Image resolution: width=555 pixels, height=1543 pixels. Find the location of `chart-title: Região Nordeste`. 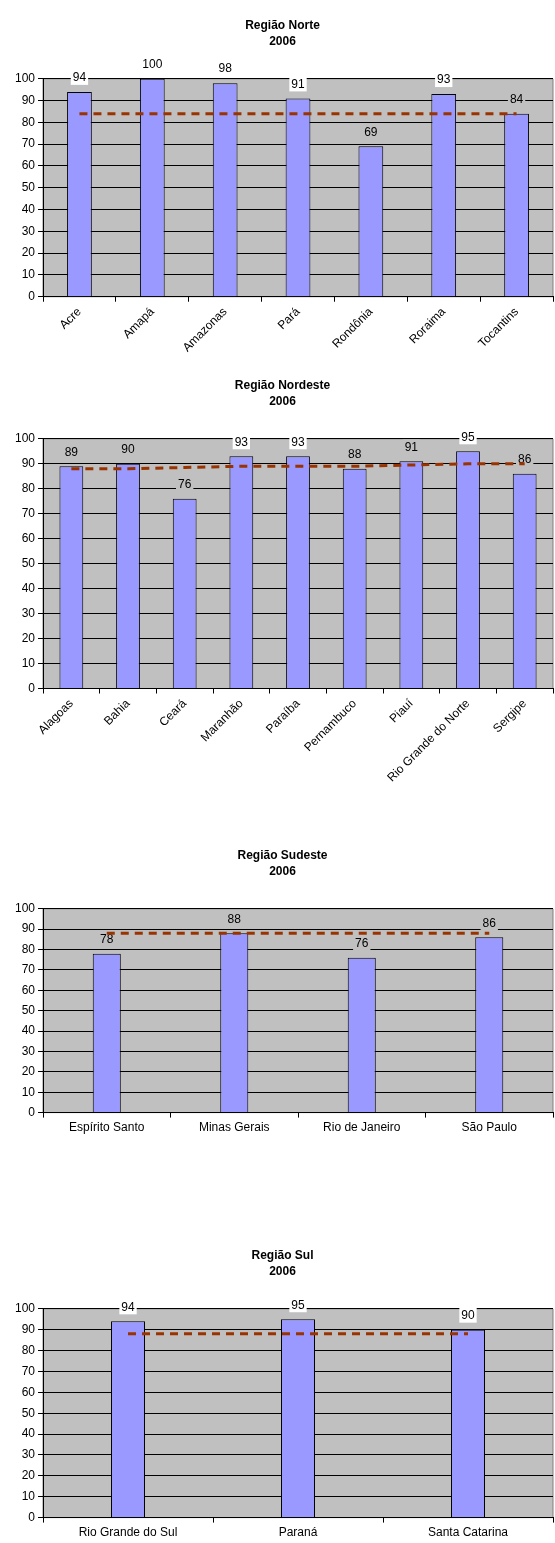

chart-title: Região Nordeste is located at coordinates (282, 384).